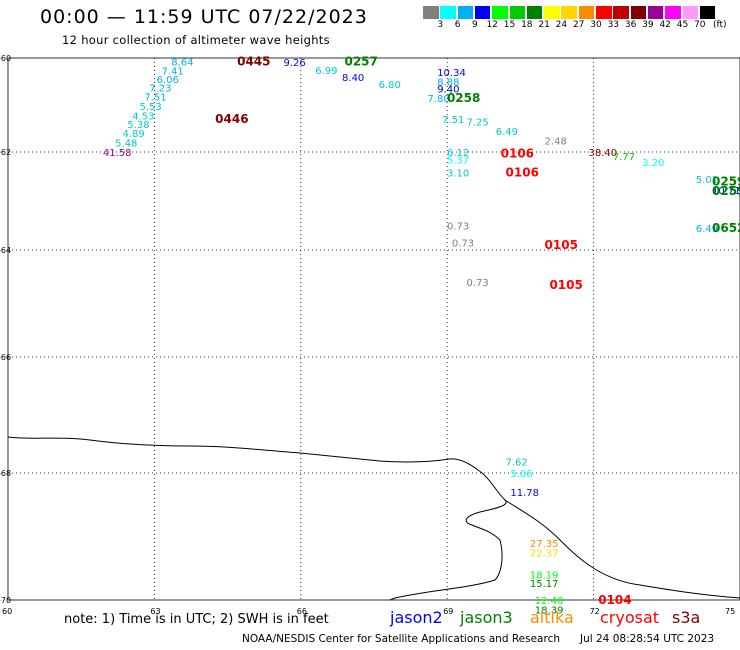 The height and width of the screenshot is (650, 740). I want to click on legend-label: 3, so click(440, 25).